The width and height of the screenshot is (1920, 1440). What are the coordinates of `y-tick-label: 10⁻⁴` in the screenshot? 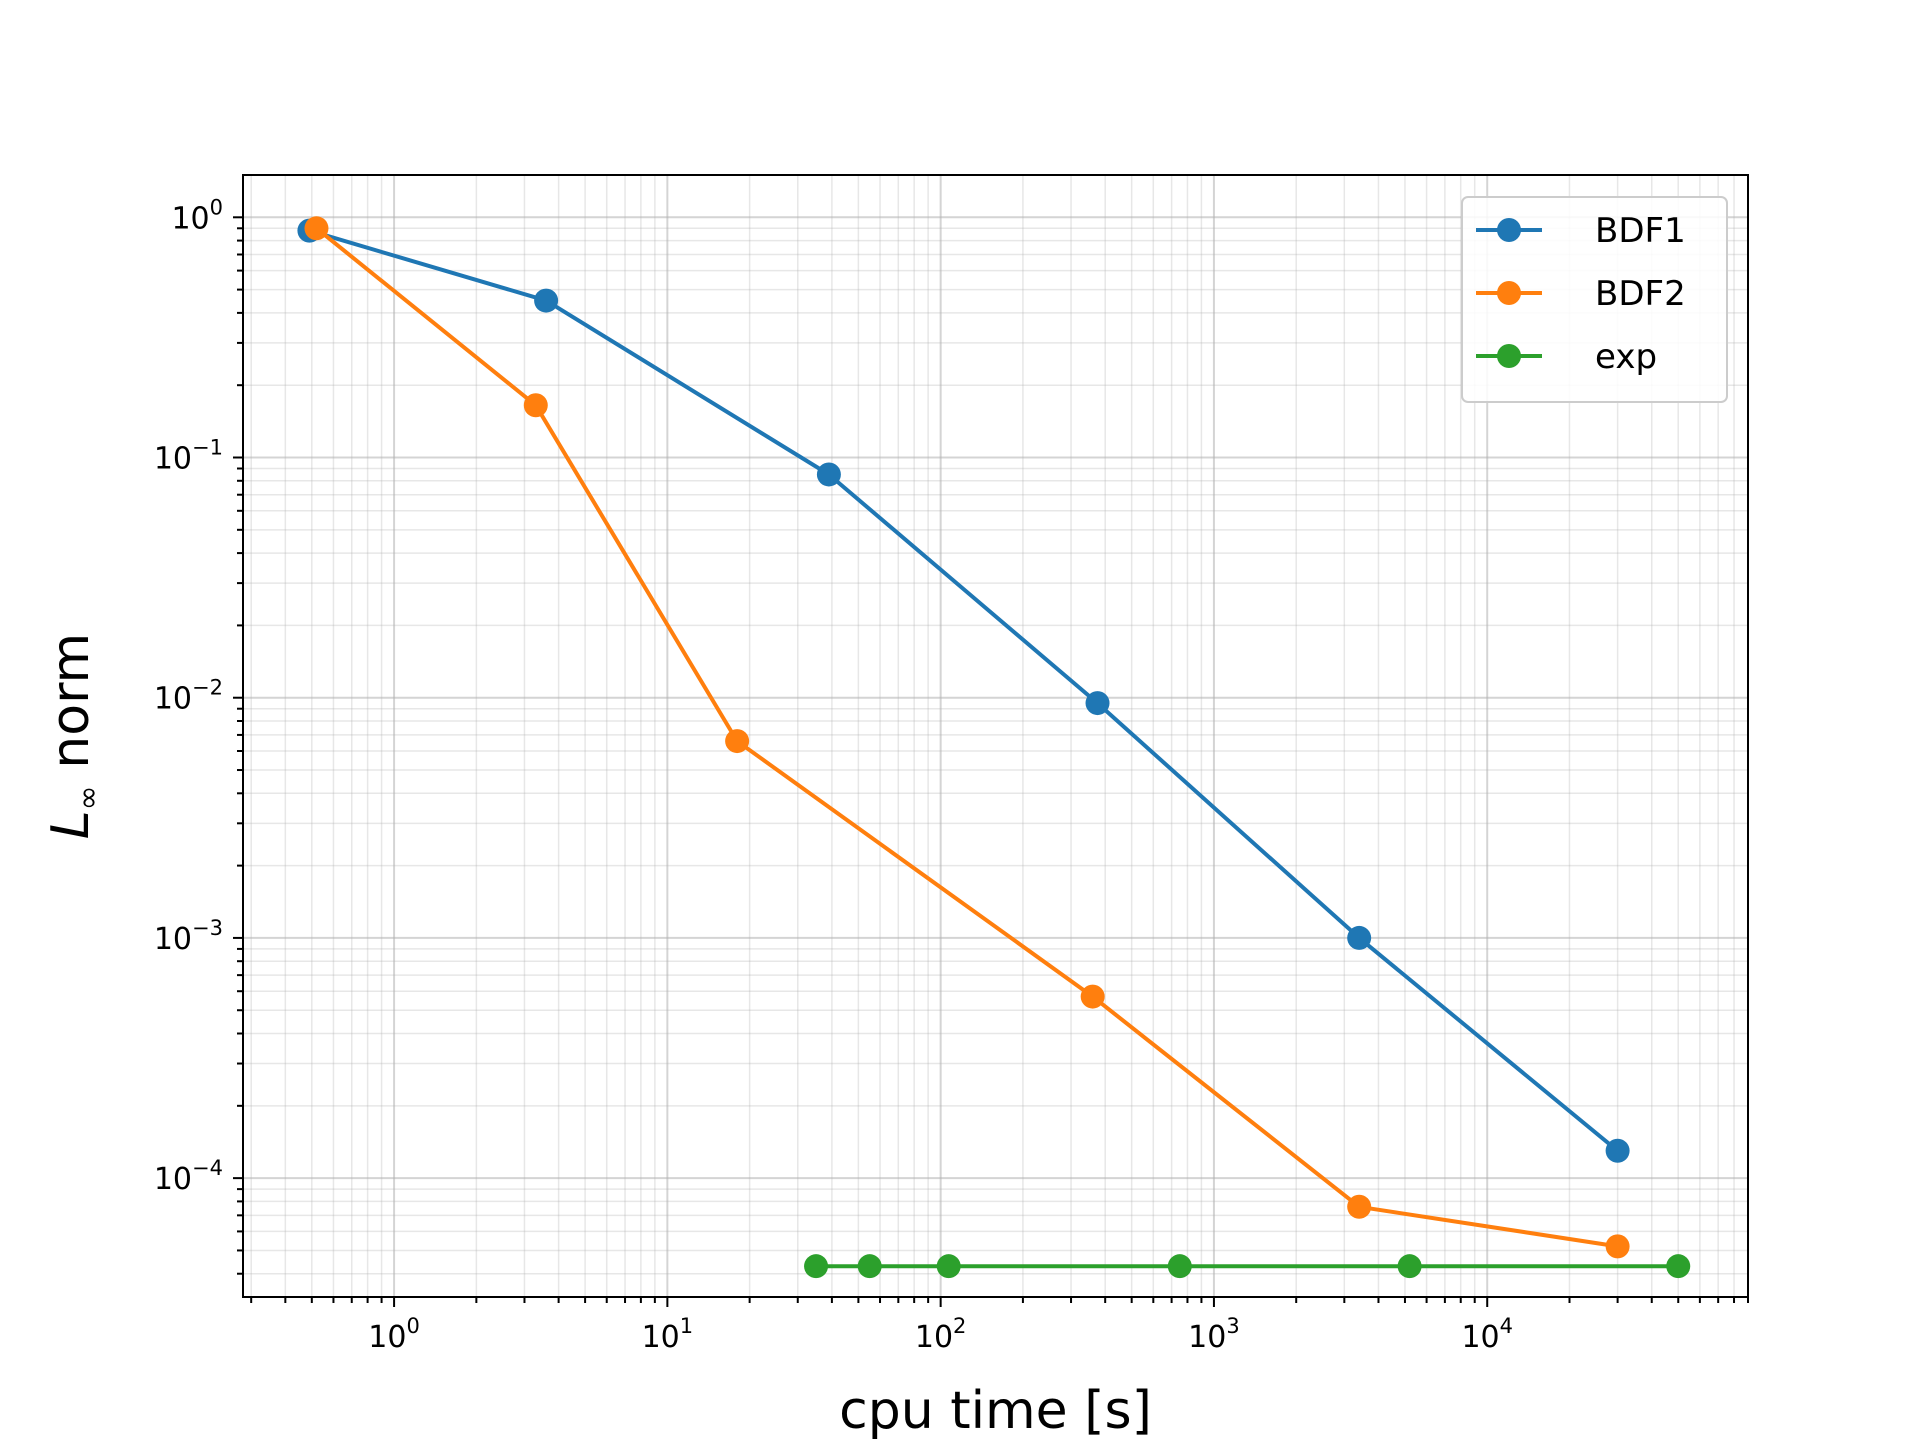 It's located at (188, 1176).